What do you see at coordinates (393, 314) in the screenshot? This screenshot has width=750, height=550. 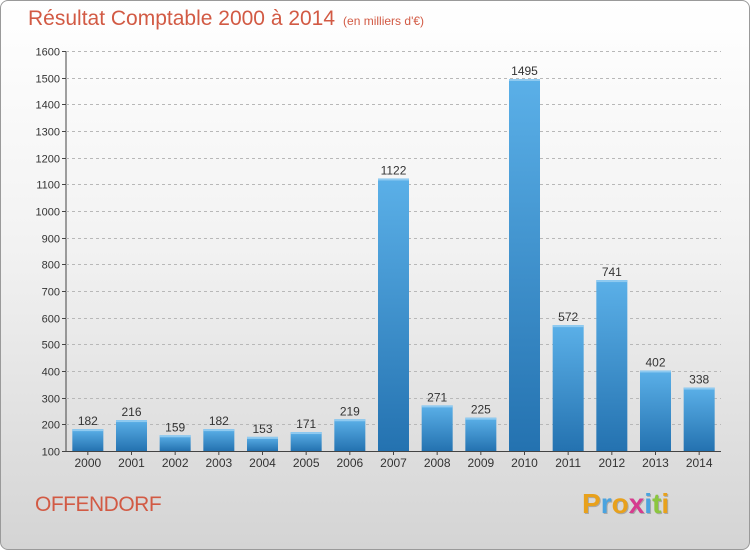 I see `bar-2007` at bounding box center [393, 314].